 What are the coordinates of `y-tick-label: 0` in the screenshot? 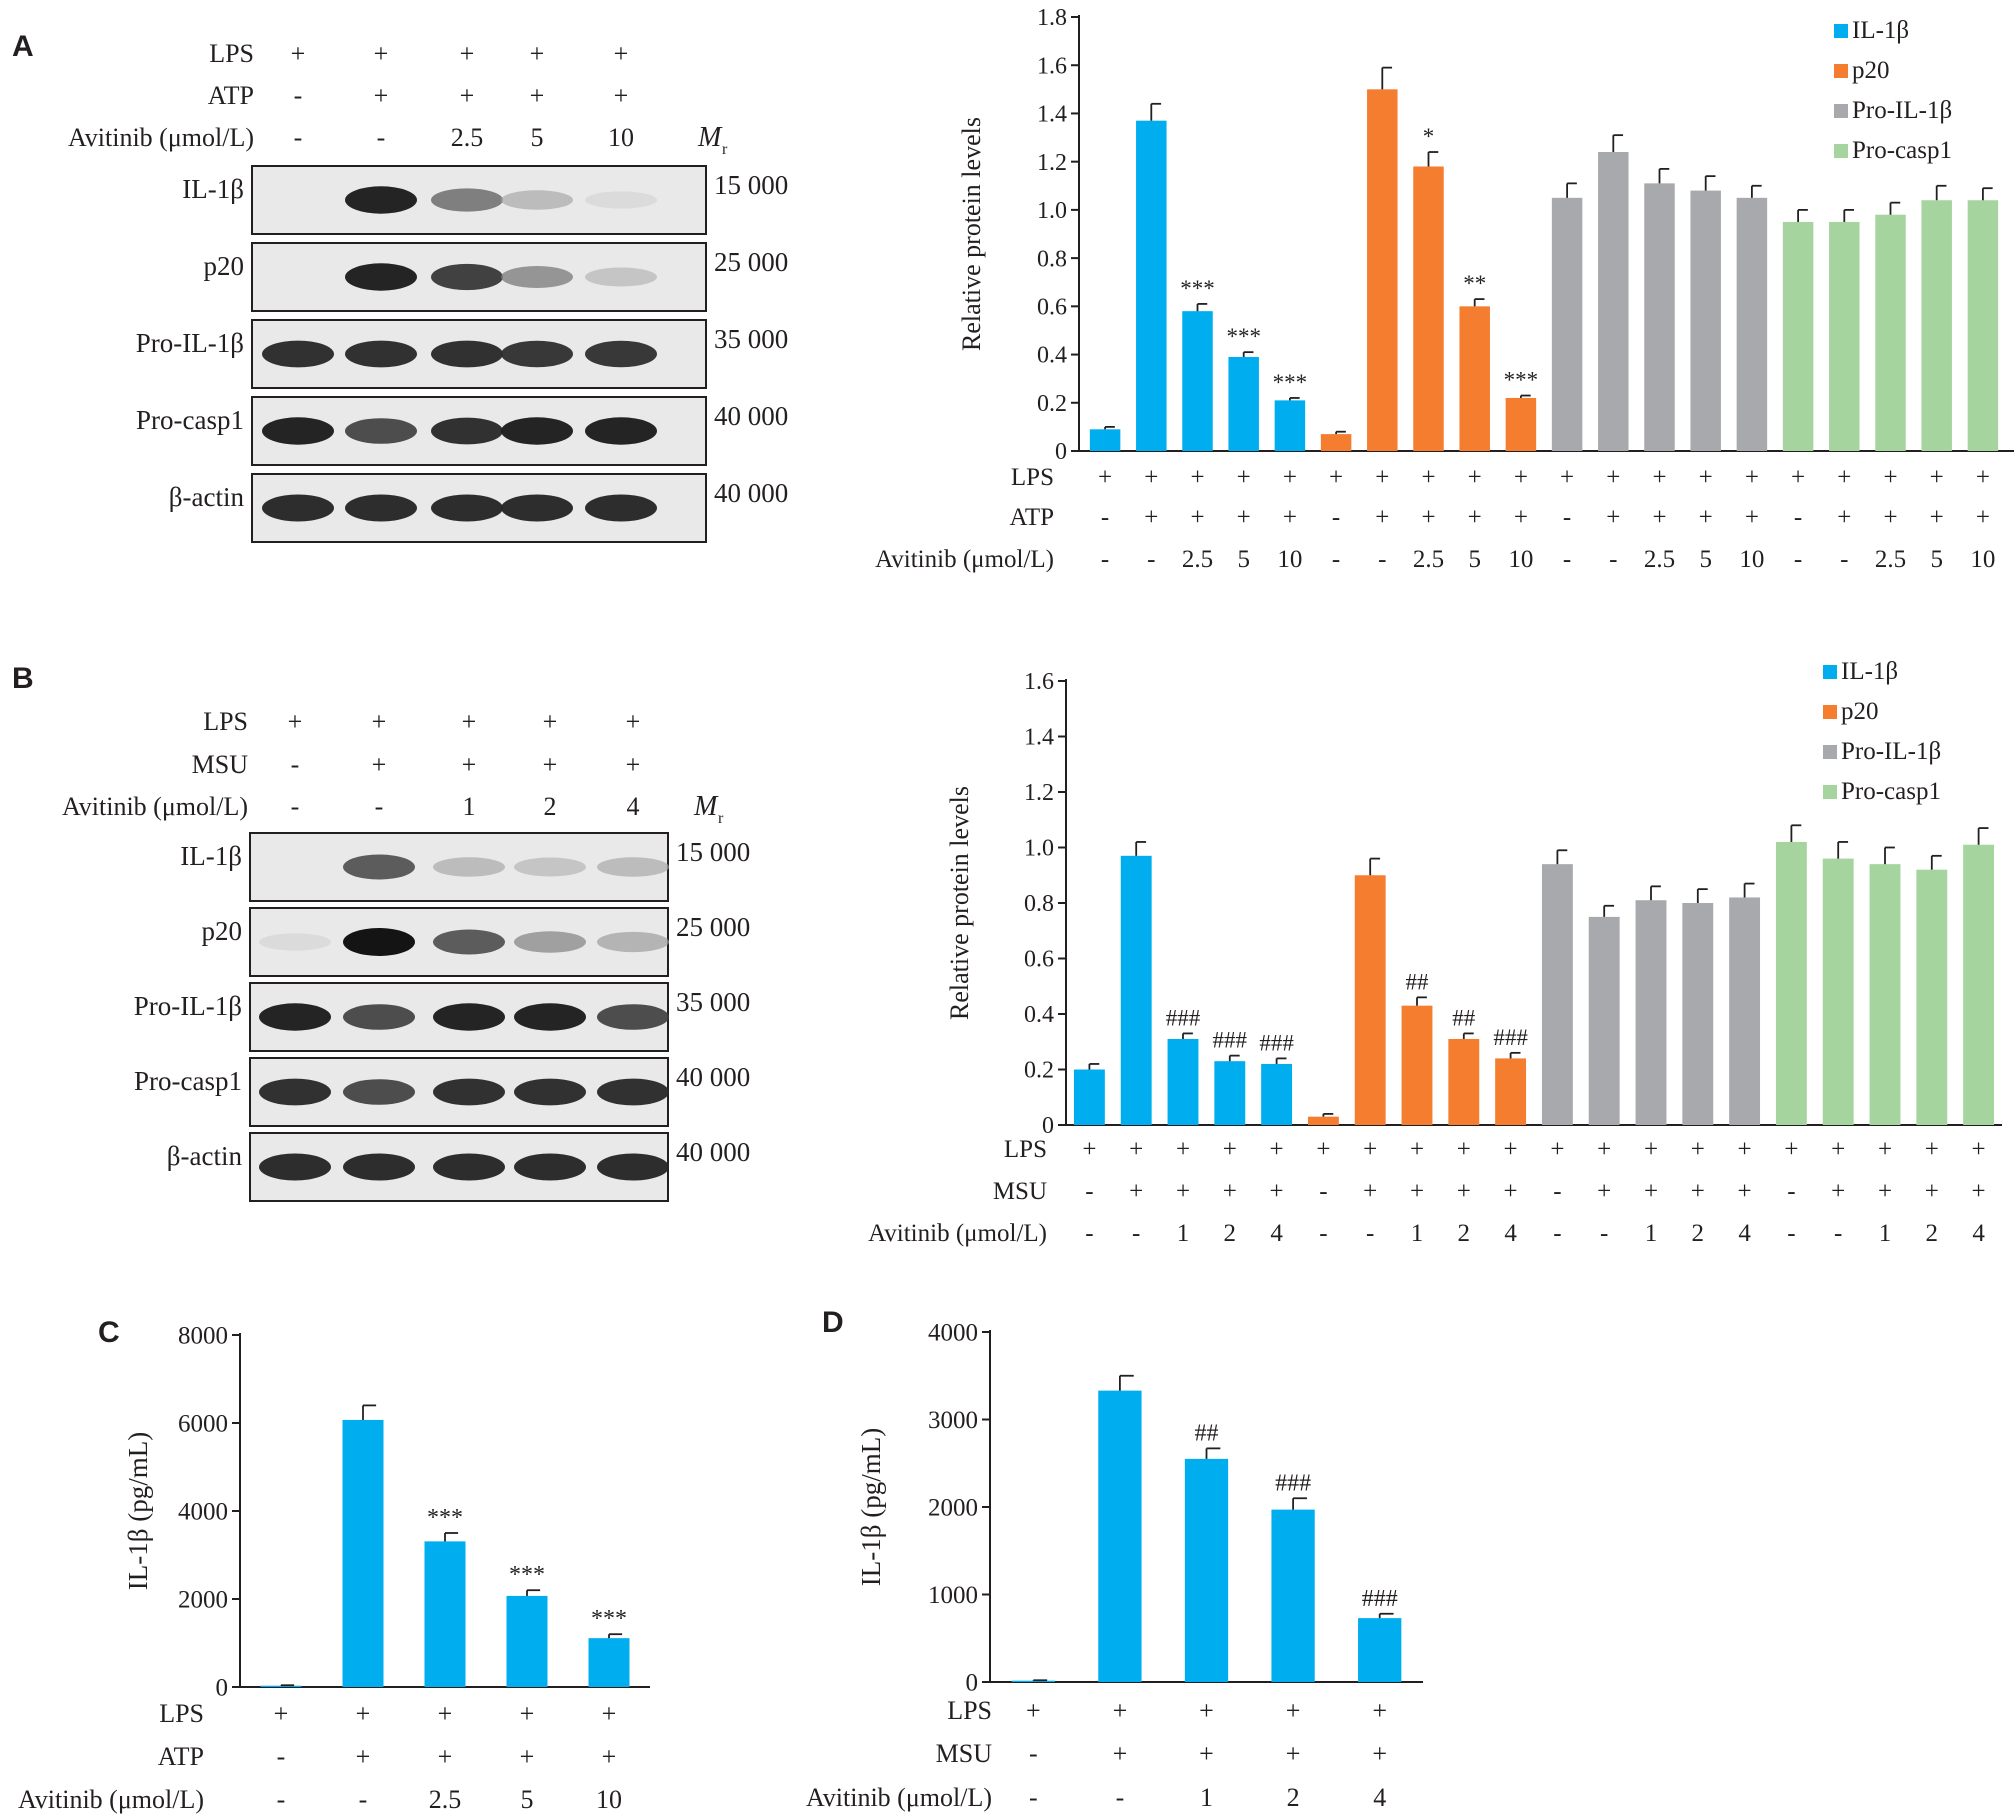 It's located at (1048, 1126).